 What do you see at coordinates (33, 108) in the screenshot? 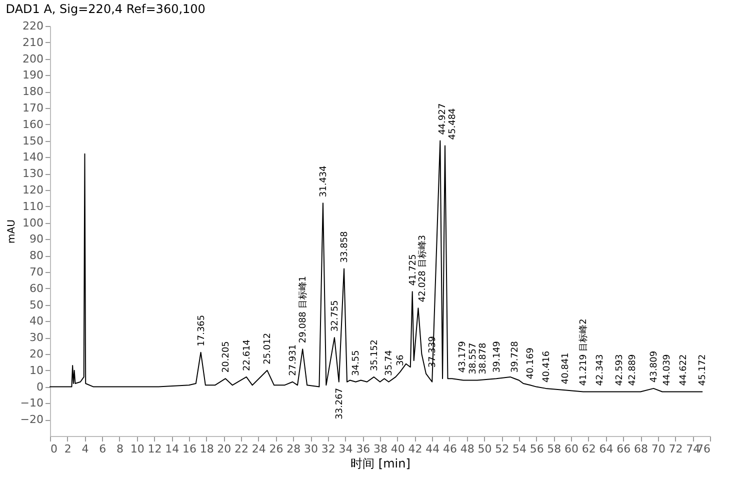
I see `y-tick-label: 170` at bounding box center [33, 108].